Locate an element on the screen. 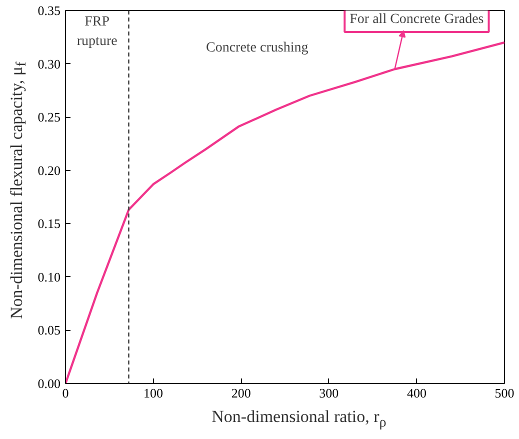 The image size is (519, 439). annotation: FRP rupture is located at coordinates (97, 32).